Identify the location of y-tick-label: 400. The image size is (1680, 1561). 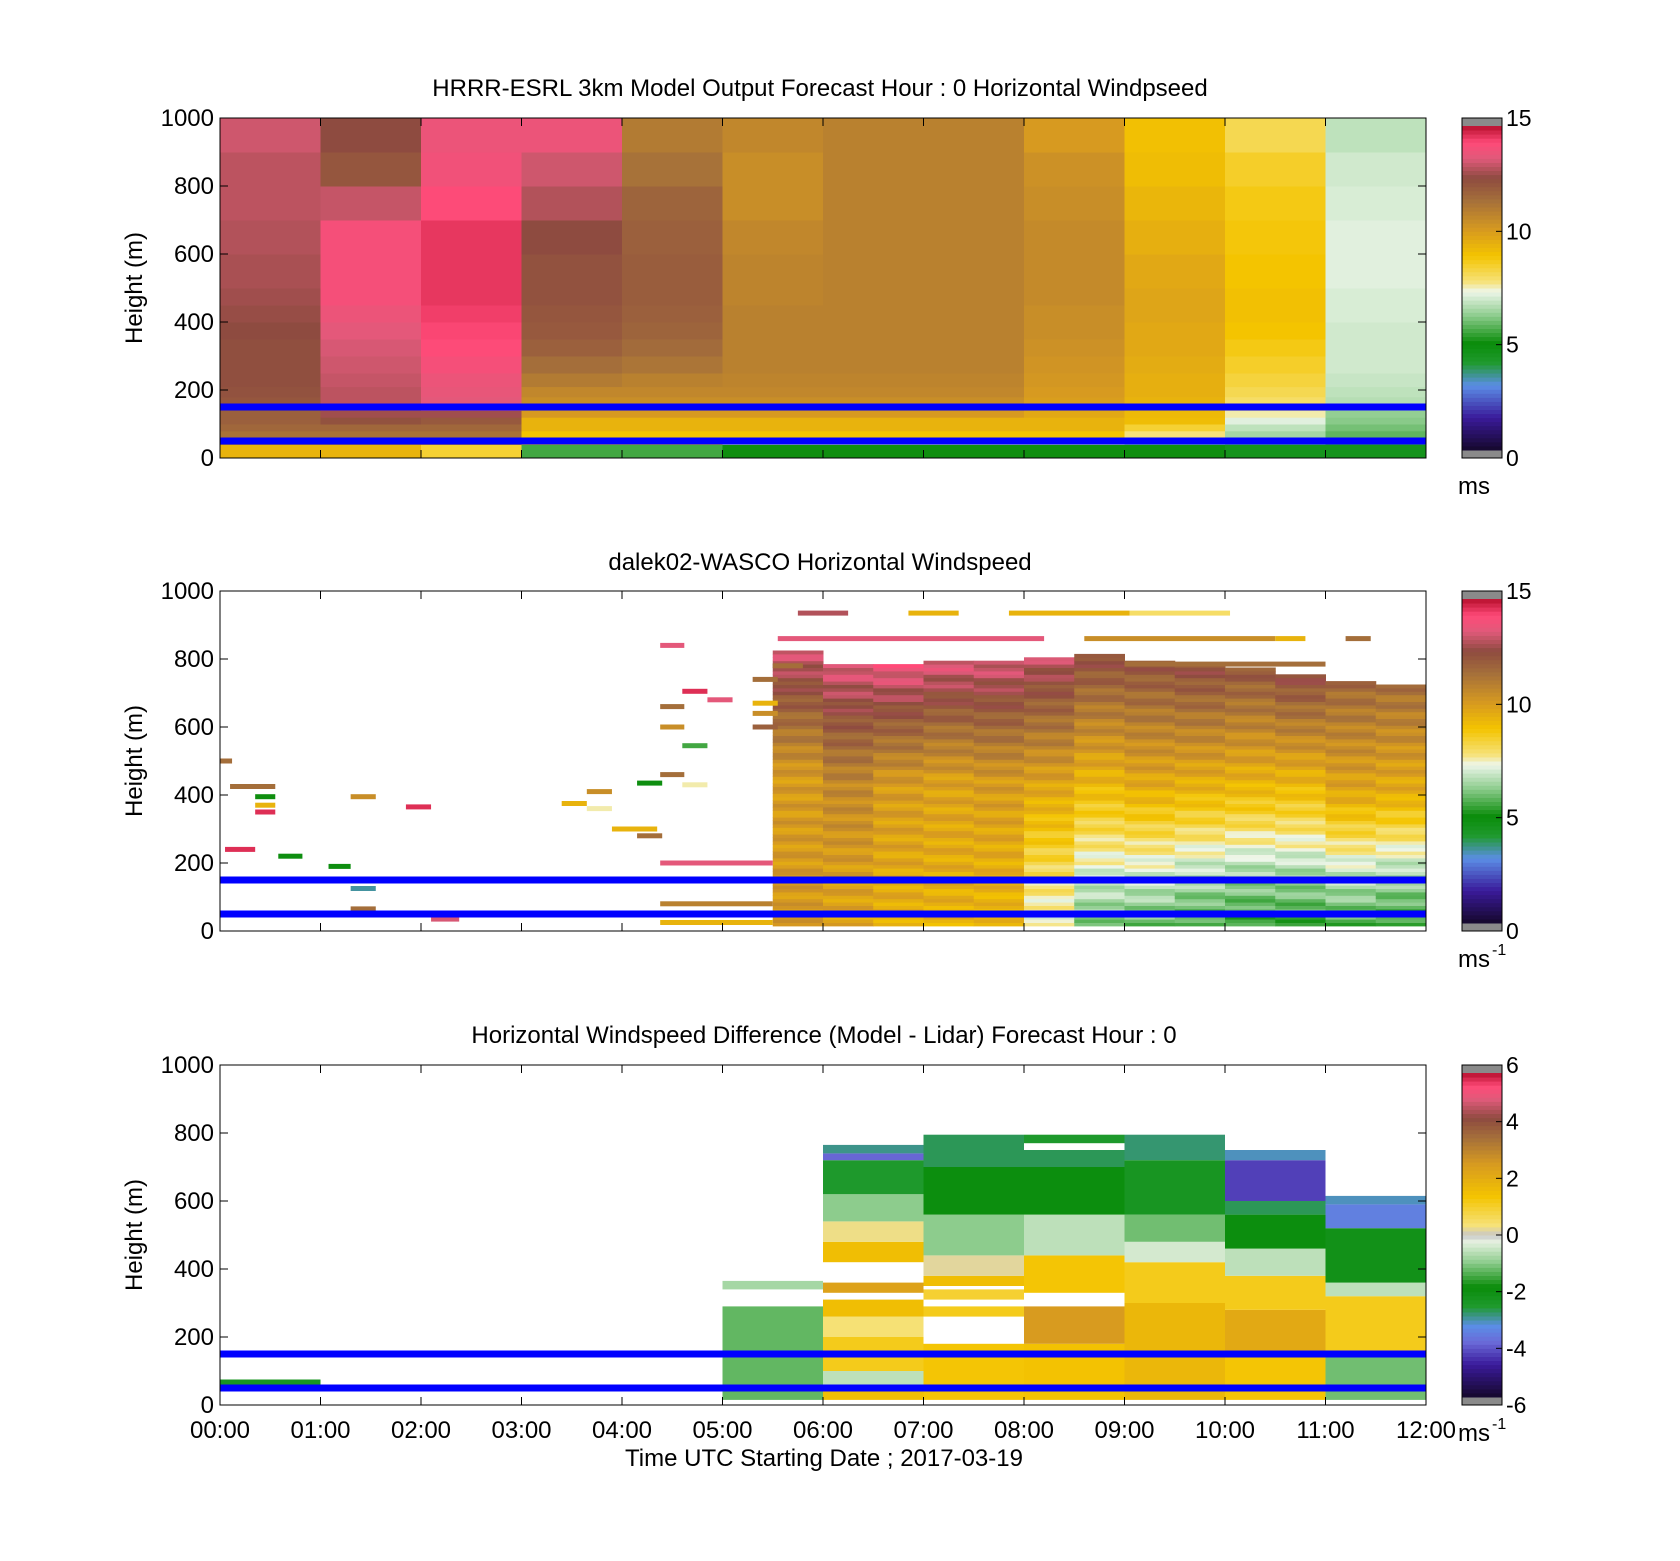
(194, 795).